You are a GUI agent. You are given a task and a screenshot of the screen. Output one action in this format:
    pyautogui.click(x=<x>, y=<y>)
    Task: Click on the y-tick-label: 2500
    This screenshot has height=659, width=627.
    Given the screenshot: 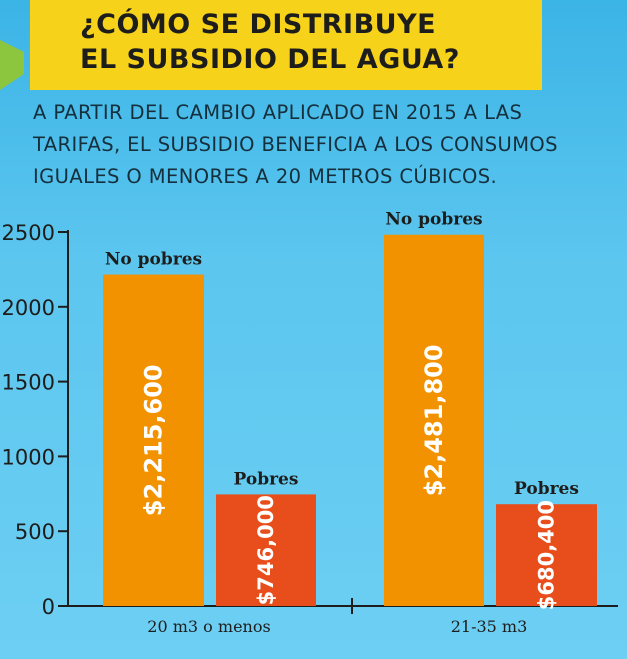 What is the action you would take?
    pyautogui.click(x=28, y=233)
    